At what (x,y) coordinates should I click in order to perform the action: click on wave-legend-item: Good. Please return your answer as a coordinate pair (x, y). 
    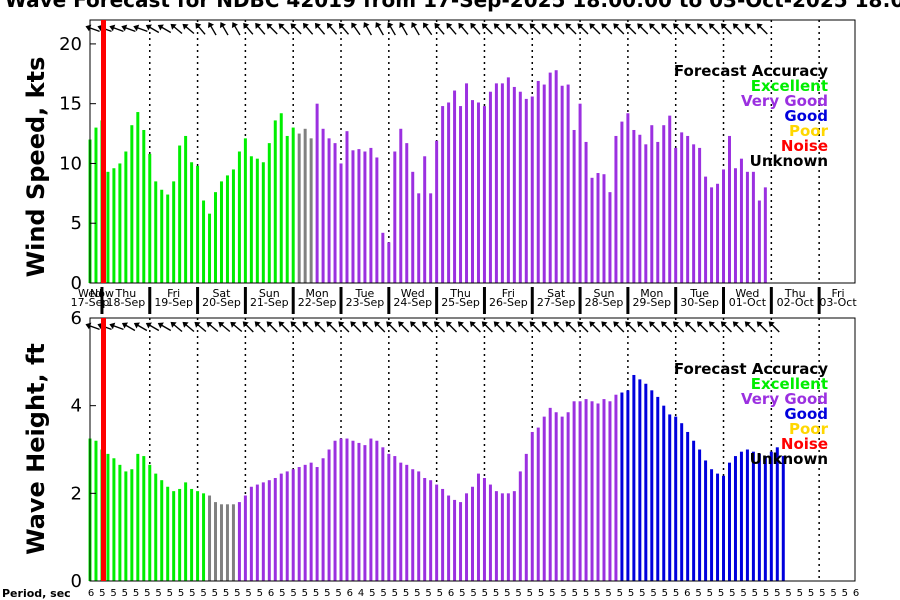
    Looking at the image, I should click on (806, 414).